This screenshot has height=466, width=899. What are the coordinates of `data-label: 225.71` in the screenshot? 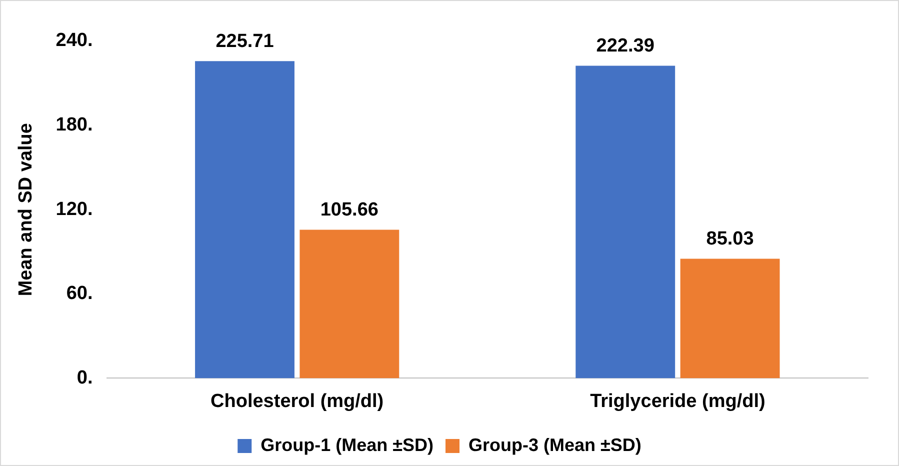 It's located at (245, 41).